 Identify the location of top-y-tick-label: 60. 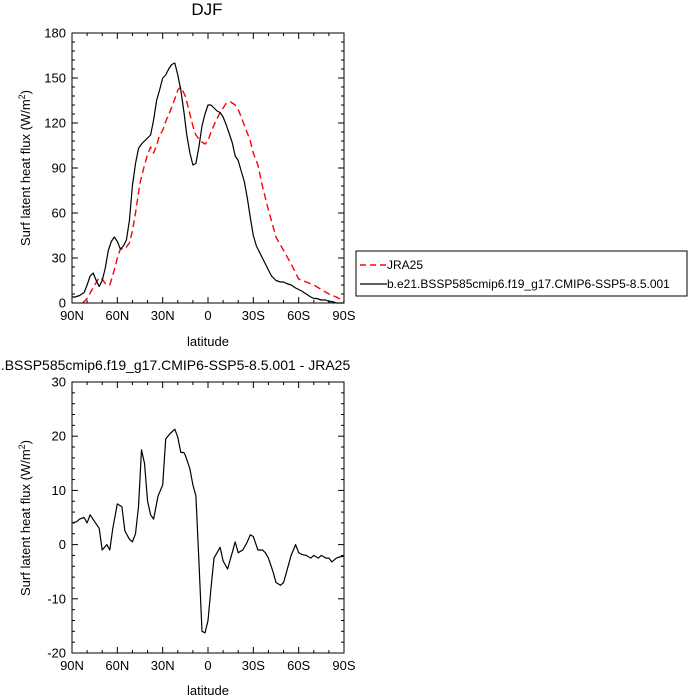
(59, 213).